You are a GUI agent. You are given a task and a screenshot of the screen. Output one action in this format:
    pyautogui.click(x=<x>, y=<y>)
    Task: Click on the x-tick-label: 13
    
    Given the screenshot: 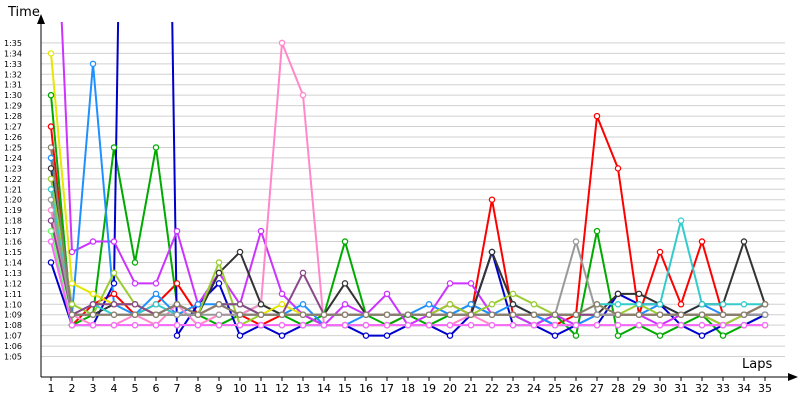 What is the action you would take?
    pyautogui.click(x=303, y=388)
    